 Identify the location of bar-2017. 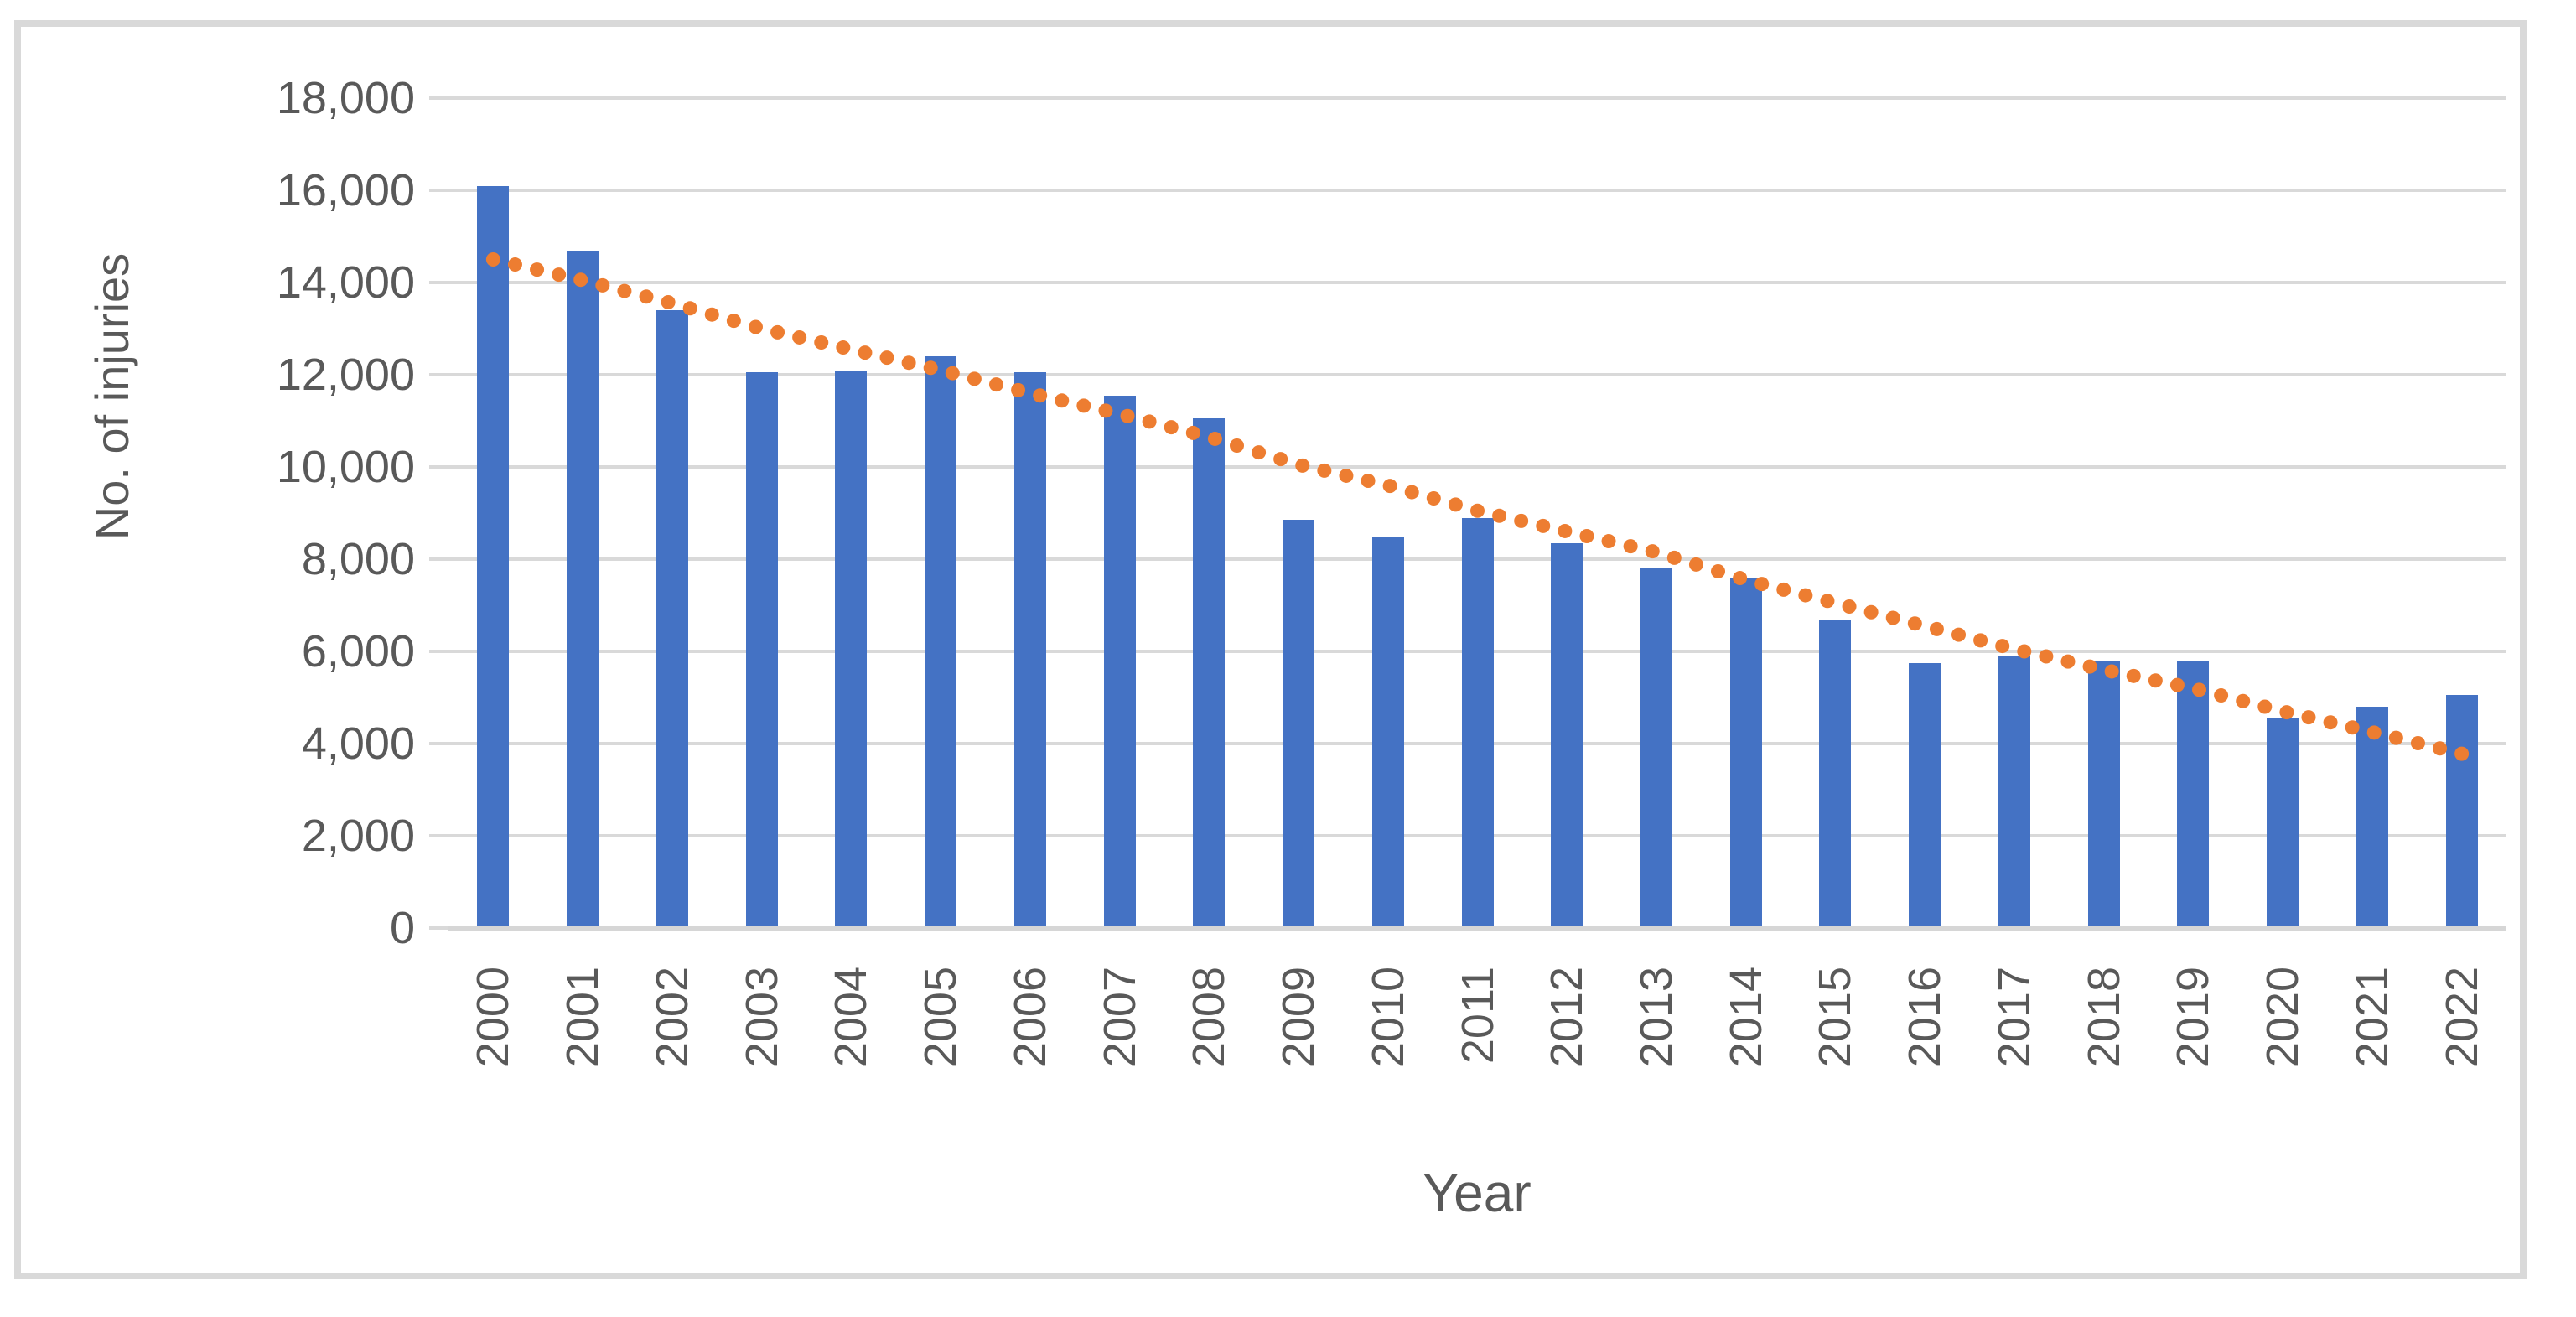
(2014, 792).